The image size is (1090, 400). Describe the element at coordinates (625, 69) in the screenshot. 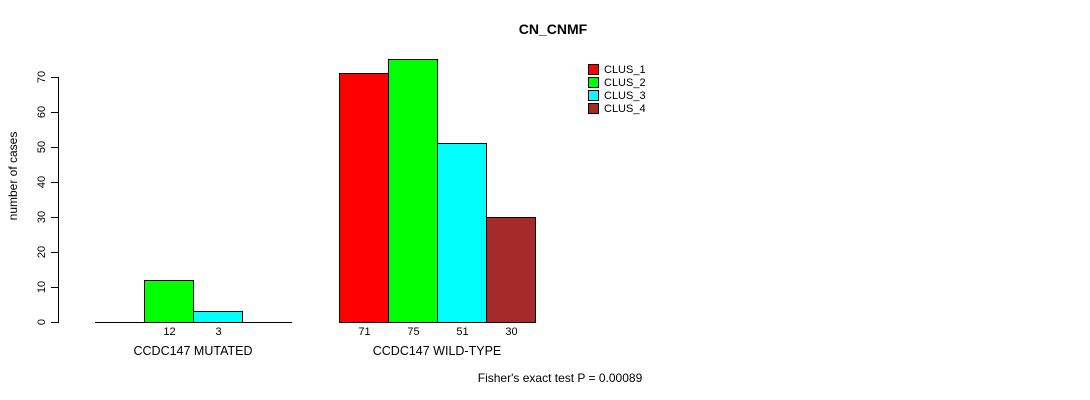

I see `legend-label: CLUS_1` at that location.